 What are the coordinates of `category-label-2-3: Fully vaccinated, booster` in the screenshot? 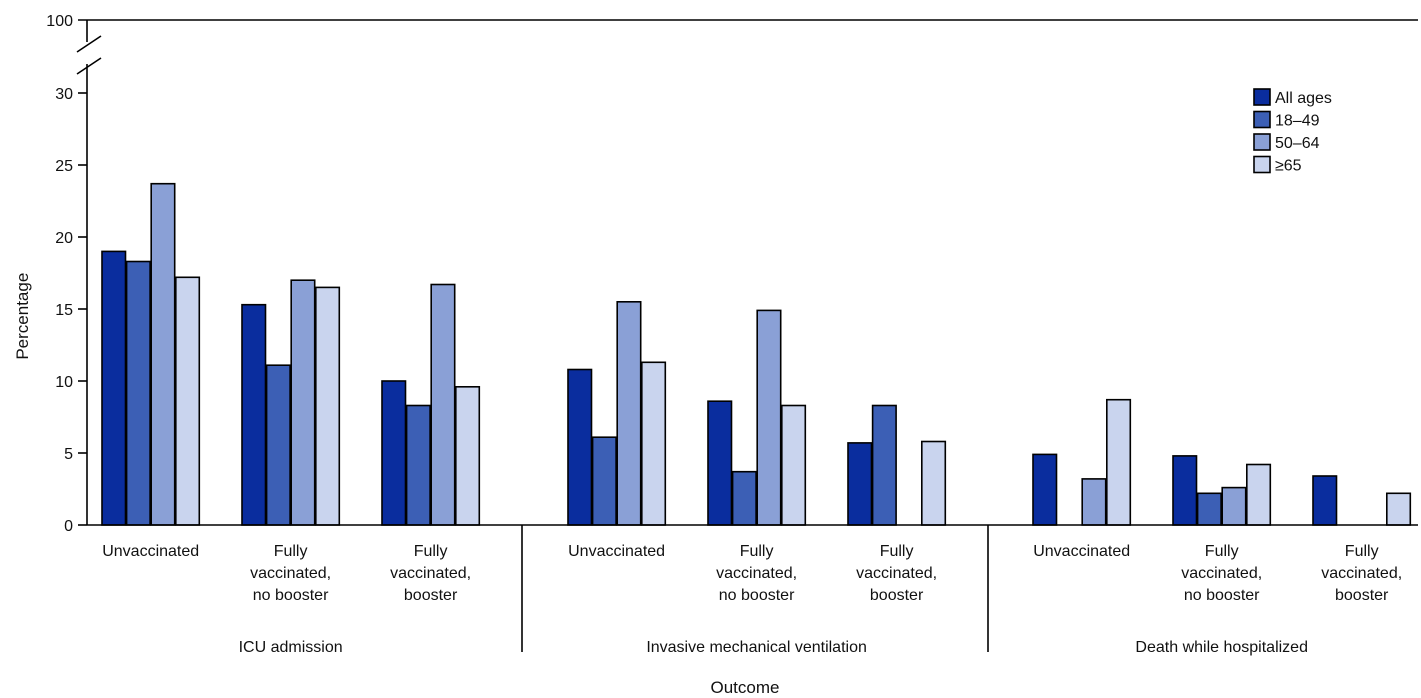 It's located at (896, 573).